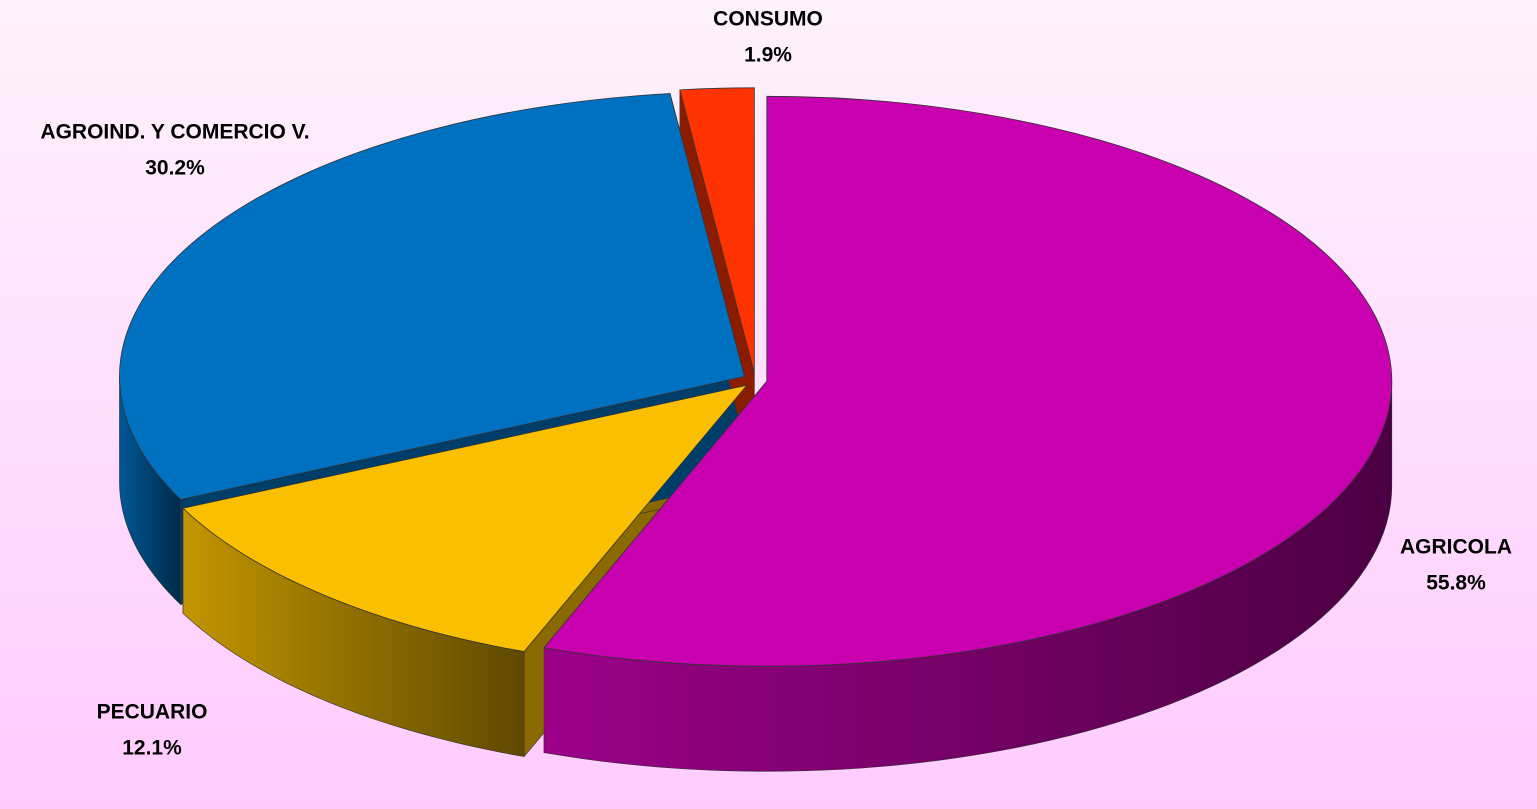  Describe the element at coordinates (152, 712) in the screenshot. I see `slice-label: PECUARIO` at that location.